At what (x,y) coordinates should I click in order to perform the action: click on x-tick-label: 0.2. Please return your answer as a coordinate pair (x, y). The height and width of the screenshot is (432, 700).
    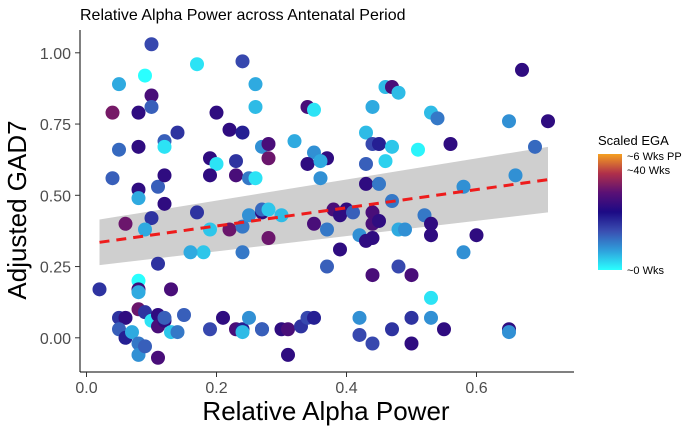
    Looking at the image, I should click on (216, 388).